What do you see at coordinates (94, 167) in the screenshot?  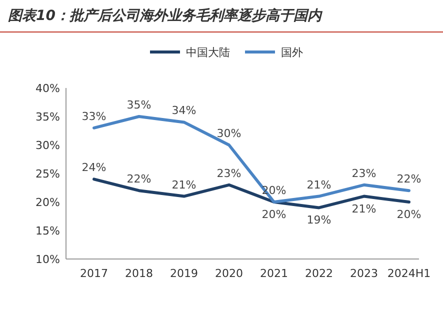 I see `data-label: 24%` at bounding box center [94, 167].